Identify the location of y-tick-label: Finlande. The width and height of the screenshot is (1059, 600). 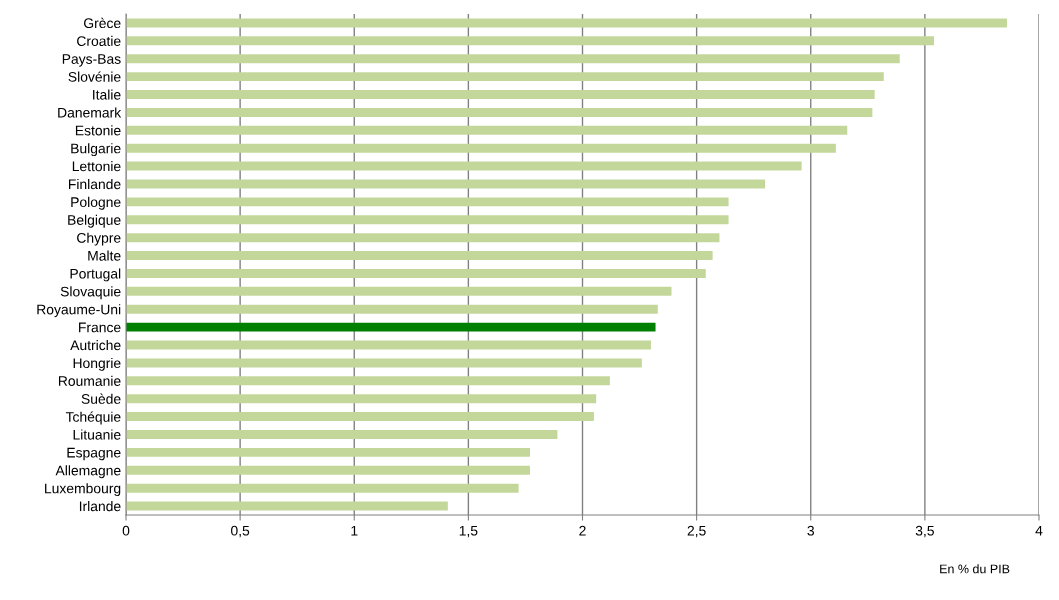
(95, 184).